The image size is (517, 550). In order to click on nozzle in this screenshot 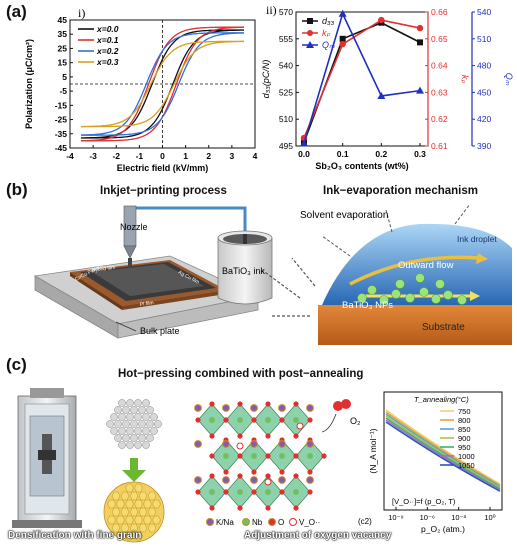, I will do `click(185, 236)`.